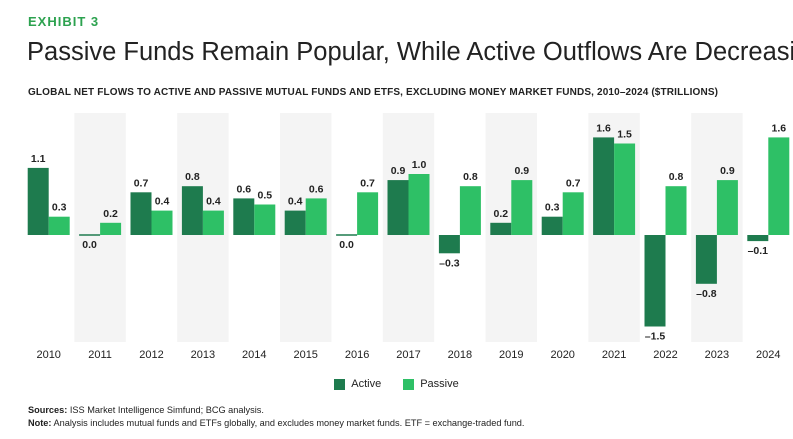 This screenshot has height=439, width=793. What do you see at coordinates (624, 135) in the screenshot?
I see `label-passive-2021: 1.5` at bounding box center [624, 135].